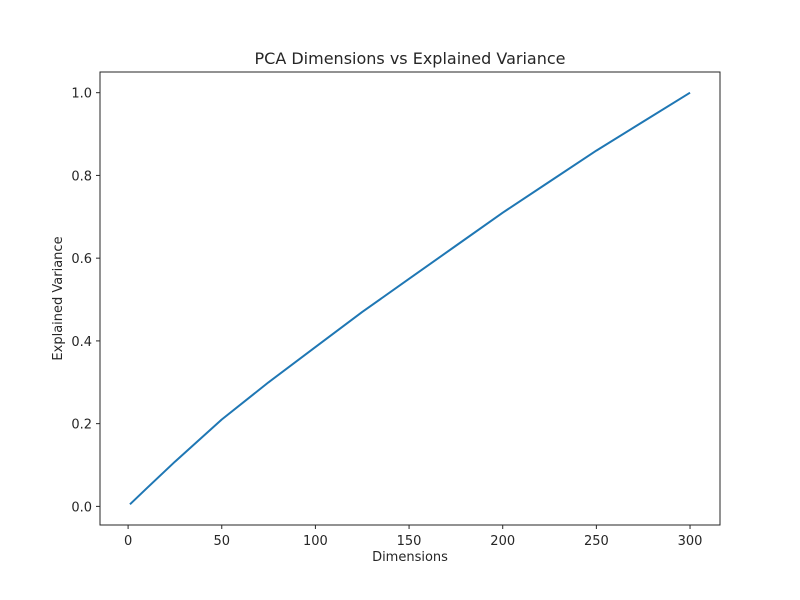 Image resolution: width=800 pixels, height=600 pixels. What do you see at coordinates (81, 94) in the screenshot?
I see `y-tick-label: 1.0` at bounding box center [81, 94].